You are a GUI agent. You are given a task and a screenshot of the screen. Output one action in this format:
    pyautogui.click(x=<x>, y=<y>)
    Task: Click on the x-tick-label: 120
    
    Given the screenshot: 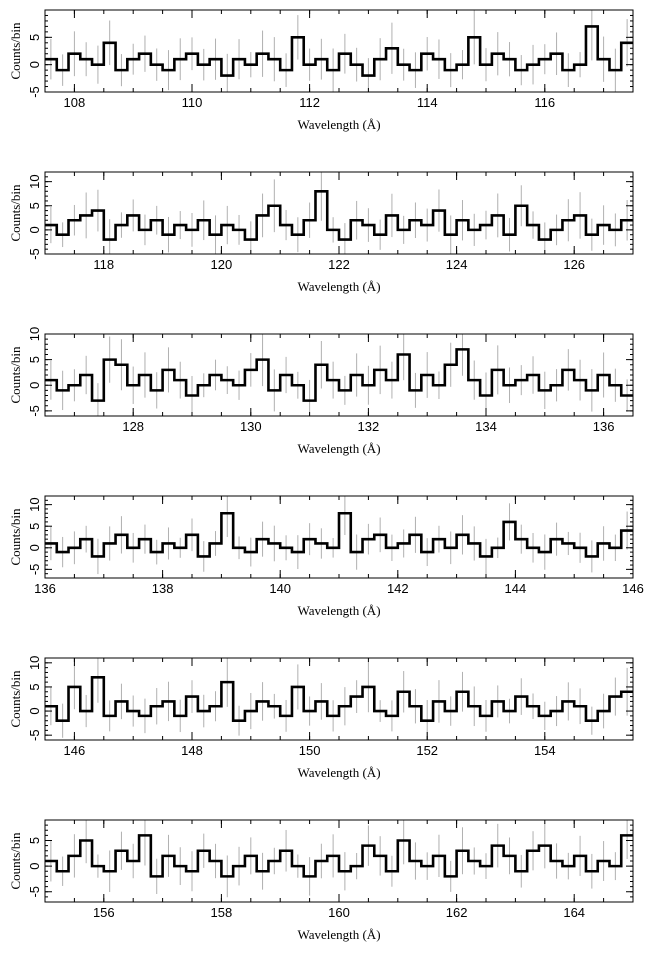 What is the action you would take?
    pyautogui.click(x=222, y=264)
    